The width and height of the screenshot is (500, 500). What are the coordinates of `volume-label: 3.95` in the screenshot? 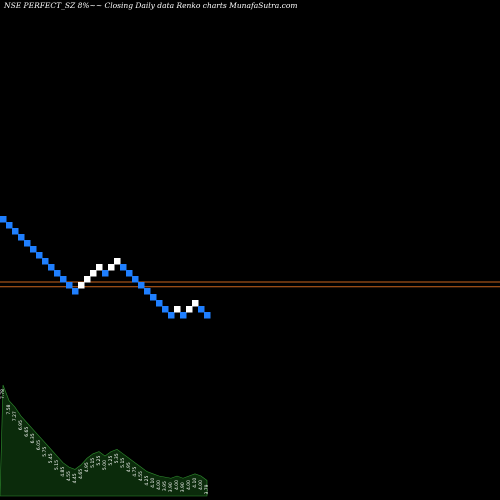 It's located at (165, 486).